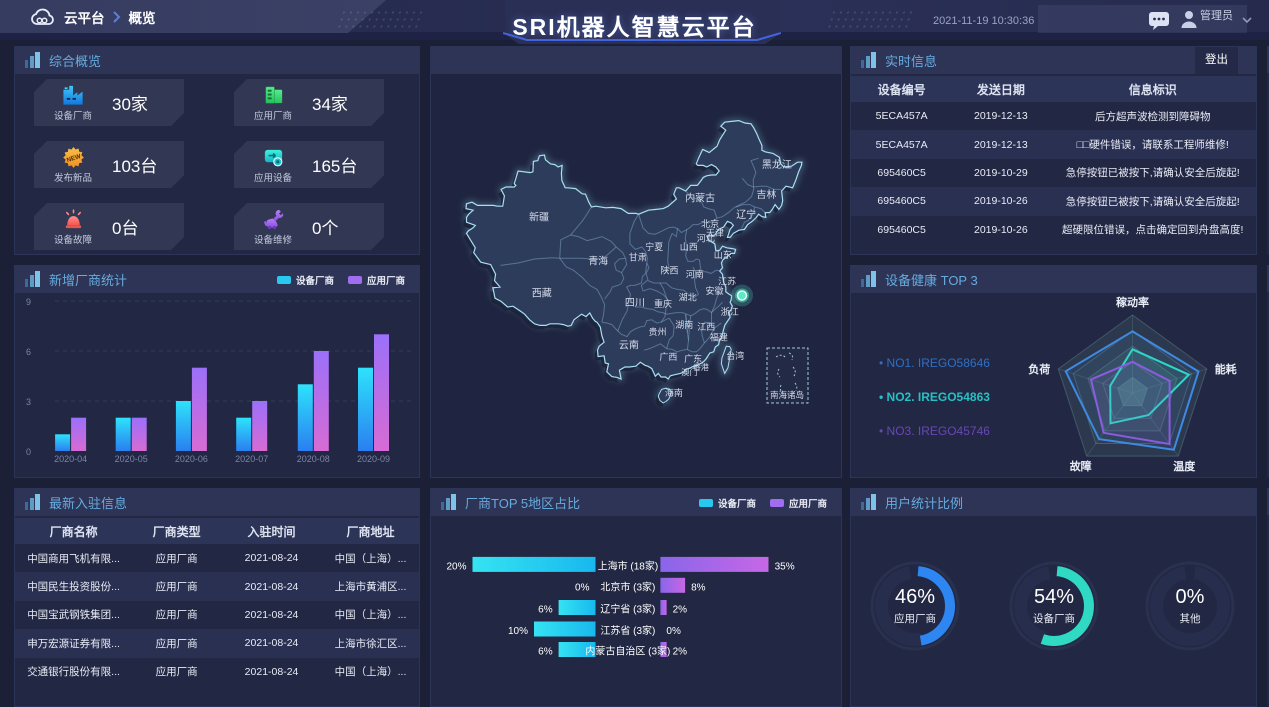  I want to click on svg-text: 0, so click(28, 452).